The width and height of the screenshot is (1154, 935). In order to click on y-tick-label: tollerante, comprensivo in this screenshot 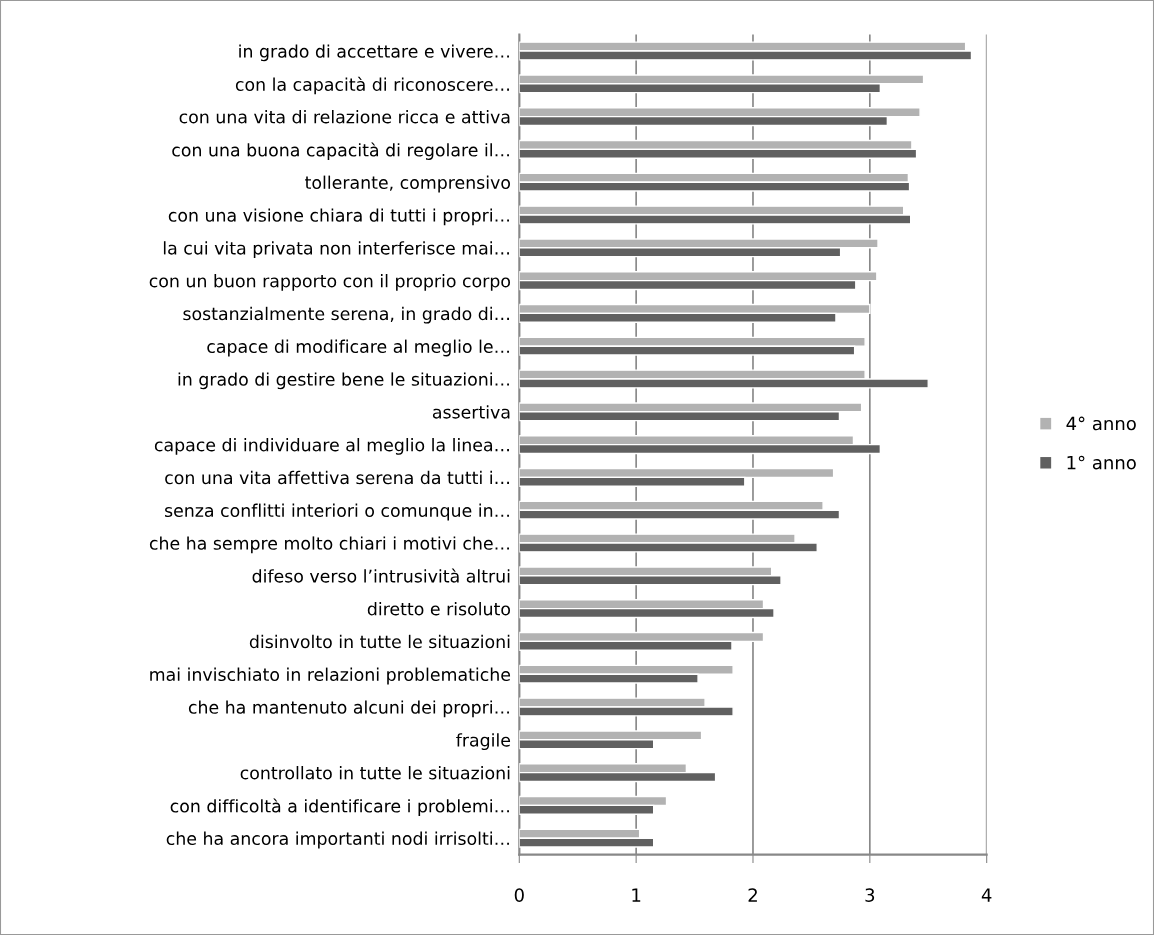, I will do `click(408, 184)`.